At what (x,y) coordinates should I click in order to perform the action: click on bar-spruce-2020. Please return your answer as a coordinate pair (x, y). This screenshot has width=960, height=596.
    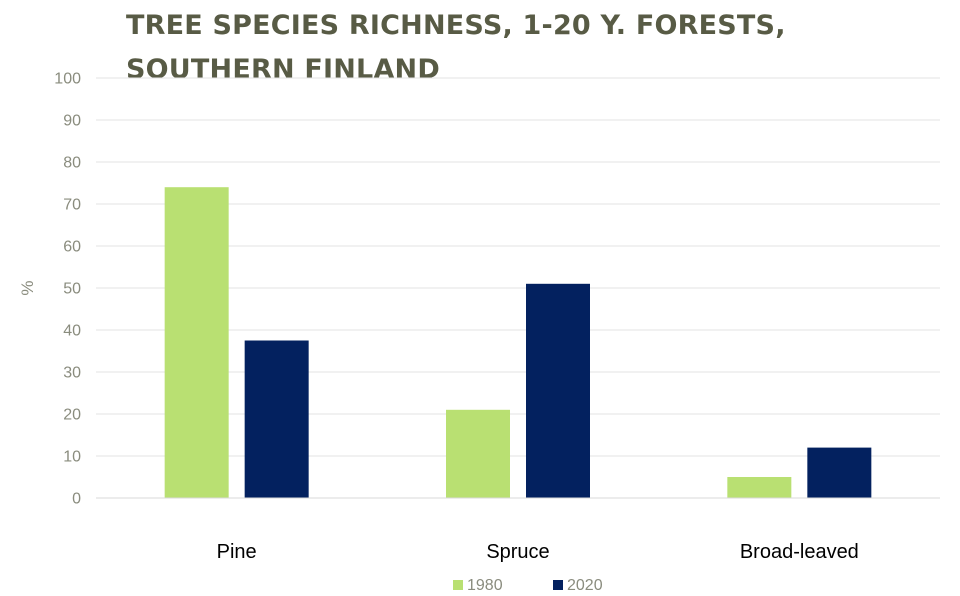
    Looking at the image, I should click on (558, 390).